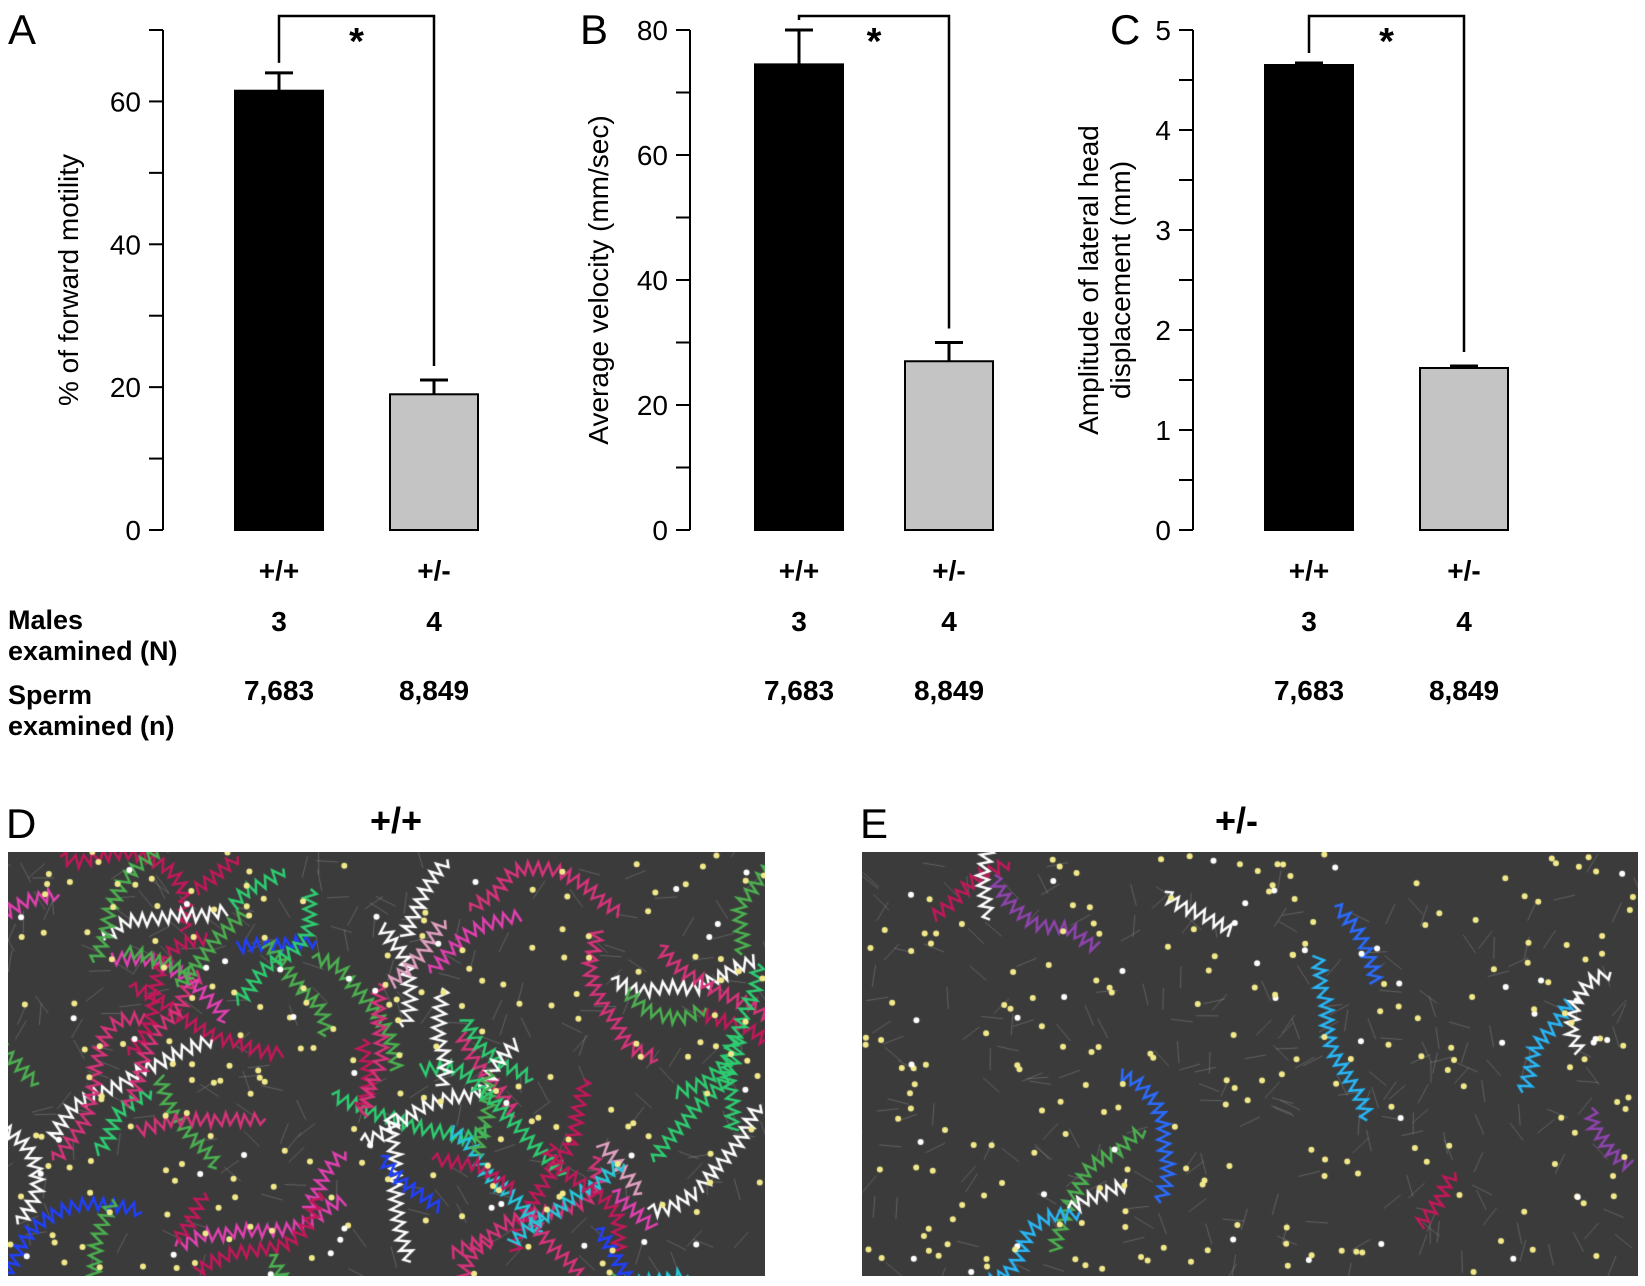  Describe the element at coordinates (1464, 449) in the screenshot. I see `bar-c-het` at that location.